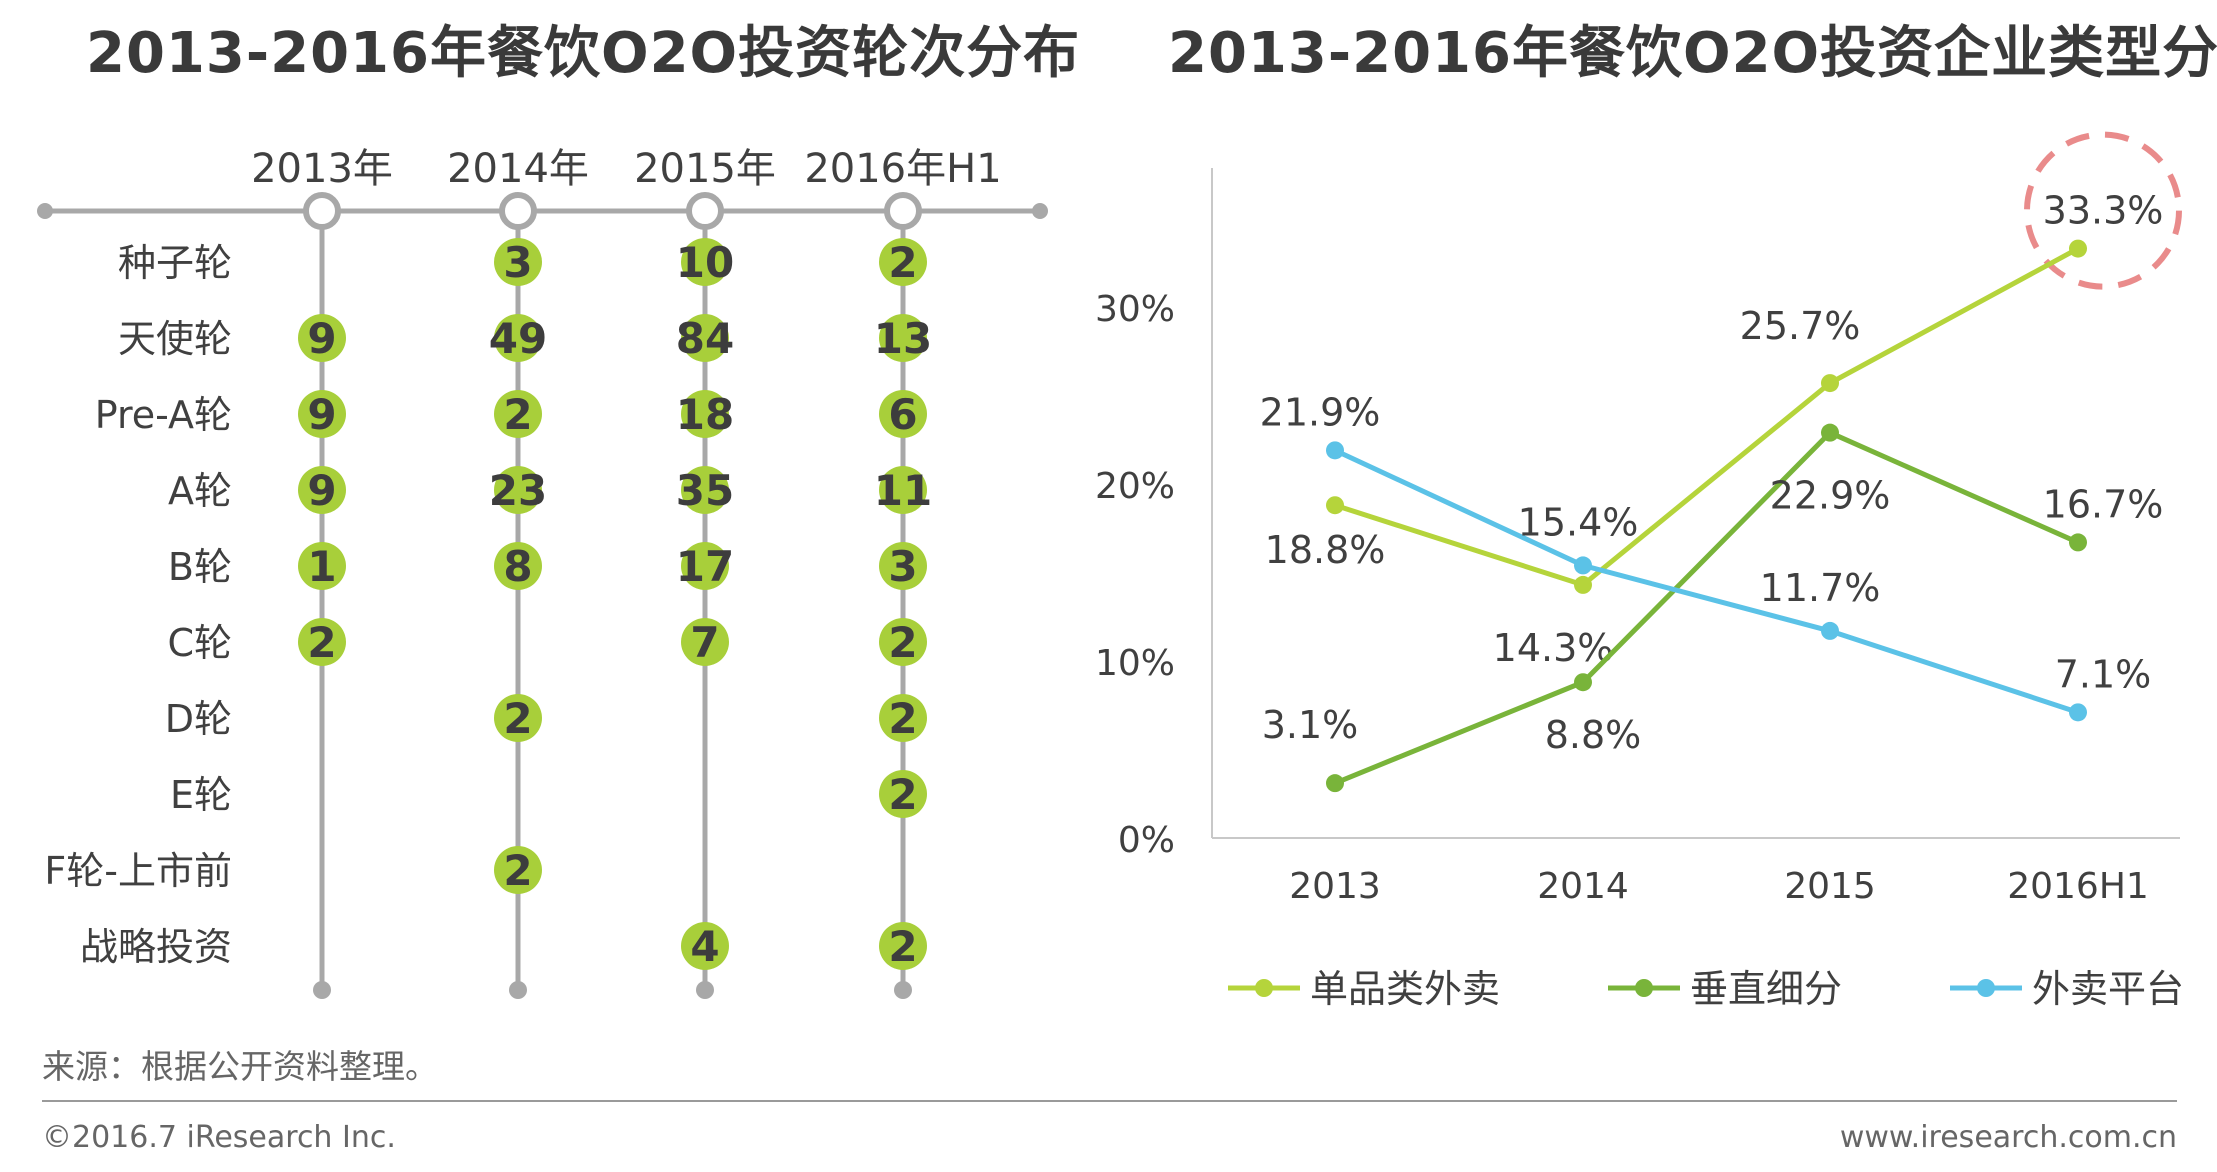 The width and height of the screenshot is (2217, 1172). I want to click on round-label: B轮, so click(200, 567).